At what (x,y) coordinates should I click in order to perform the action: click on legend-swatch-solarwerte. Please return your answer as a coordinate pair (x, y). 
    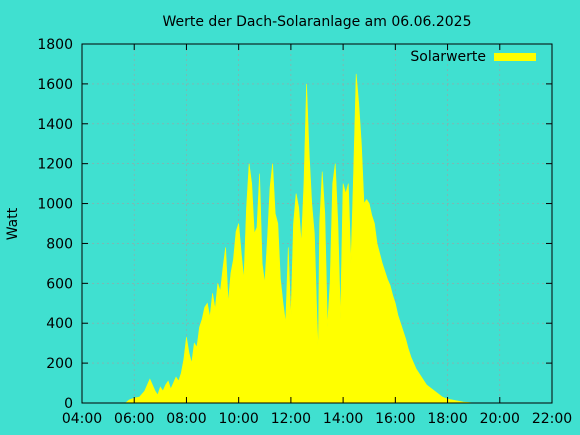
    Looking at the image, I should click on (515, 57).